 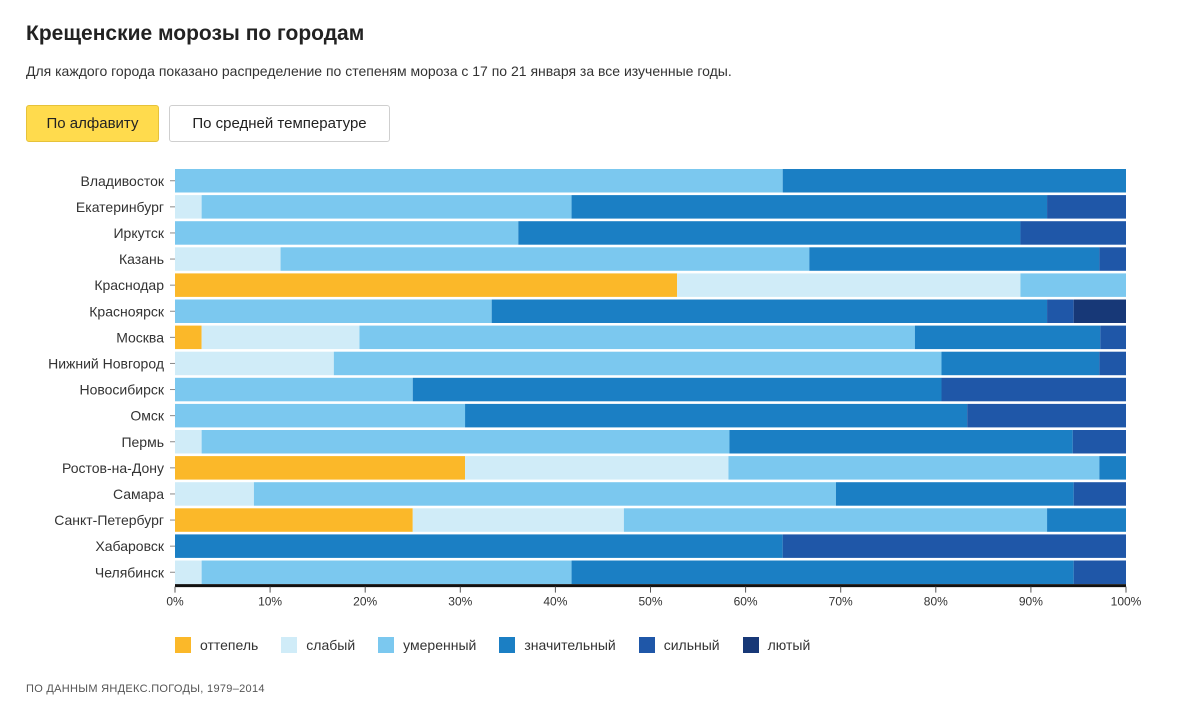 What do you see at coordinates (555, 602) in the screenshot?
I see `x-tick-label: 40%` at bounding box center [555, 602].